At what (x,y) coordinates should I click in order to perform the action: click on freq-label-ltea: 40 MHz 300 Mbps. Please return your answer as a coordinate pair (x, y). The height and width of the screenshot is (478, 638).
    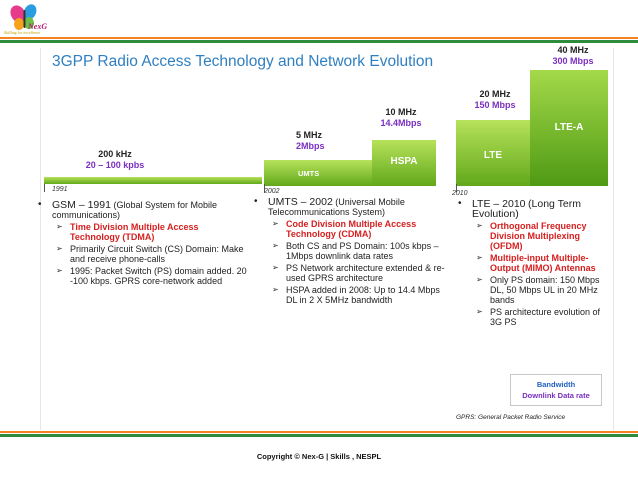
    Looking at the image, I should click on (573, 56).